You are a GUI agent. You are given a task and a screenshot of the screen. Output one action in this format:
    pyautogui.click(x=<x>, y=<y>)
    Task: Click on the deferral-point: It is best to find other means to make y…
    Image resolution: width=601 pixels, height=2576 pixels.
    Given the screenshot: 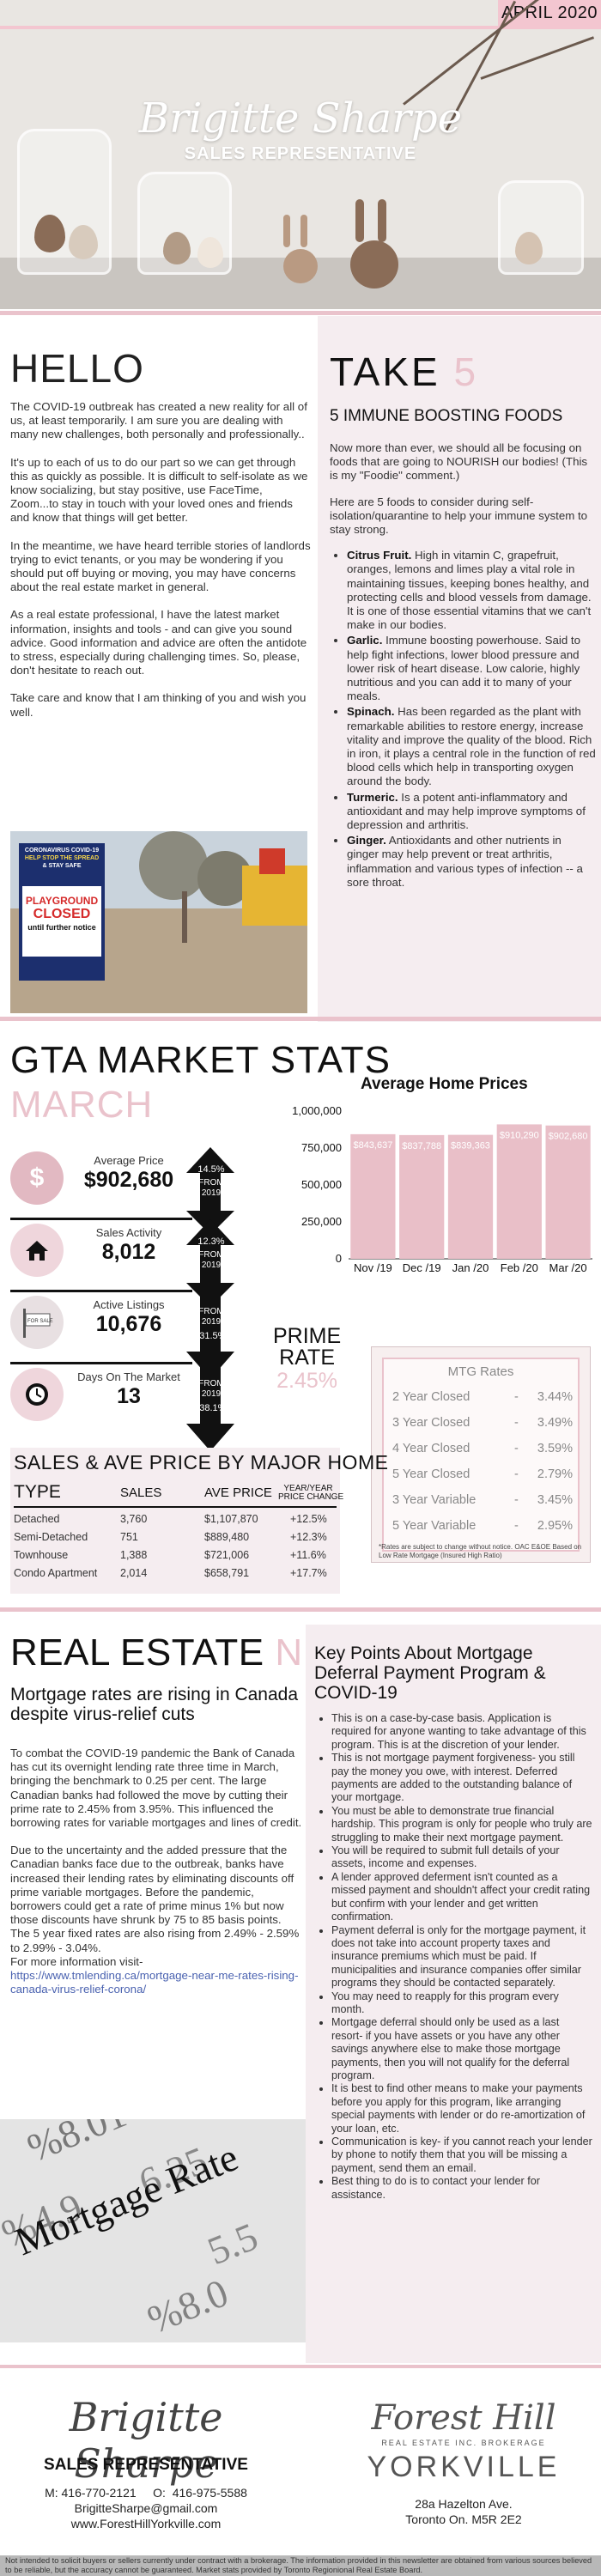 What is the action you would take?
    pyautogui.click(x=462, y=2109)
    